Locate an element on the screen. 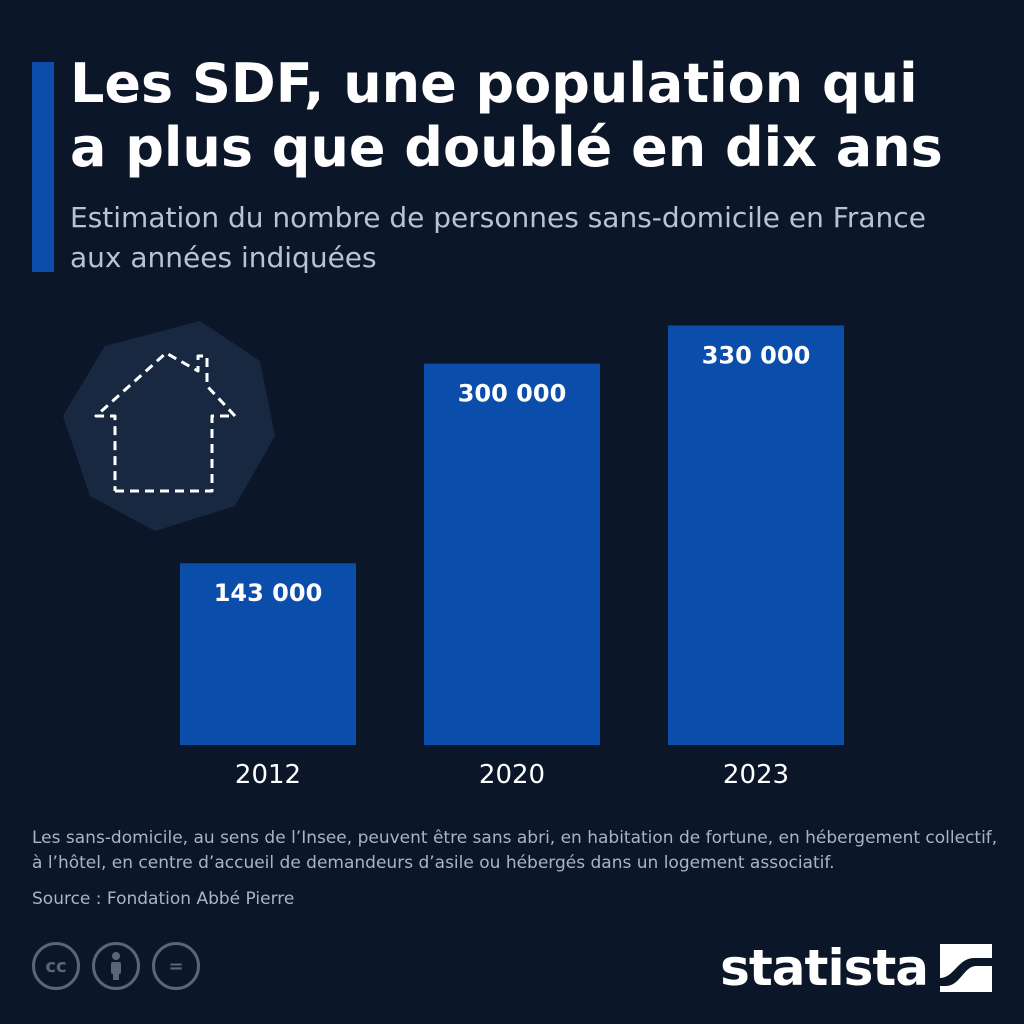 This screenshot has width=1024, height=1024. bar-value-label: 330 000 is located at coordinates (756, 355).